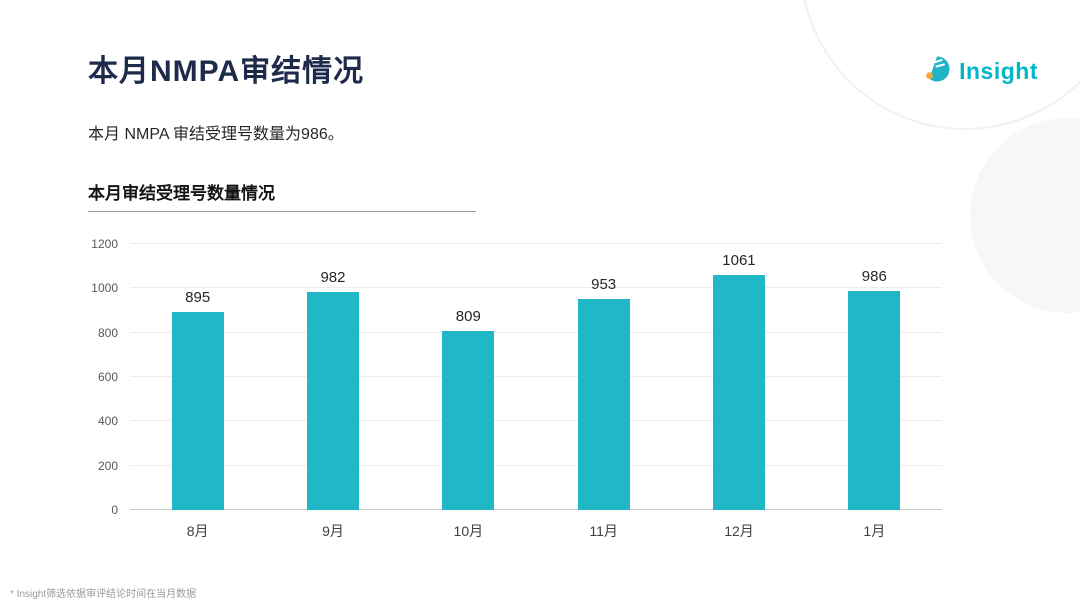  I want to click on bar-group: 982, so click(332, 377).